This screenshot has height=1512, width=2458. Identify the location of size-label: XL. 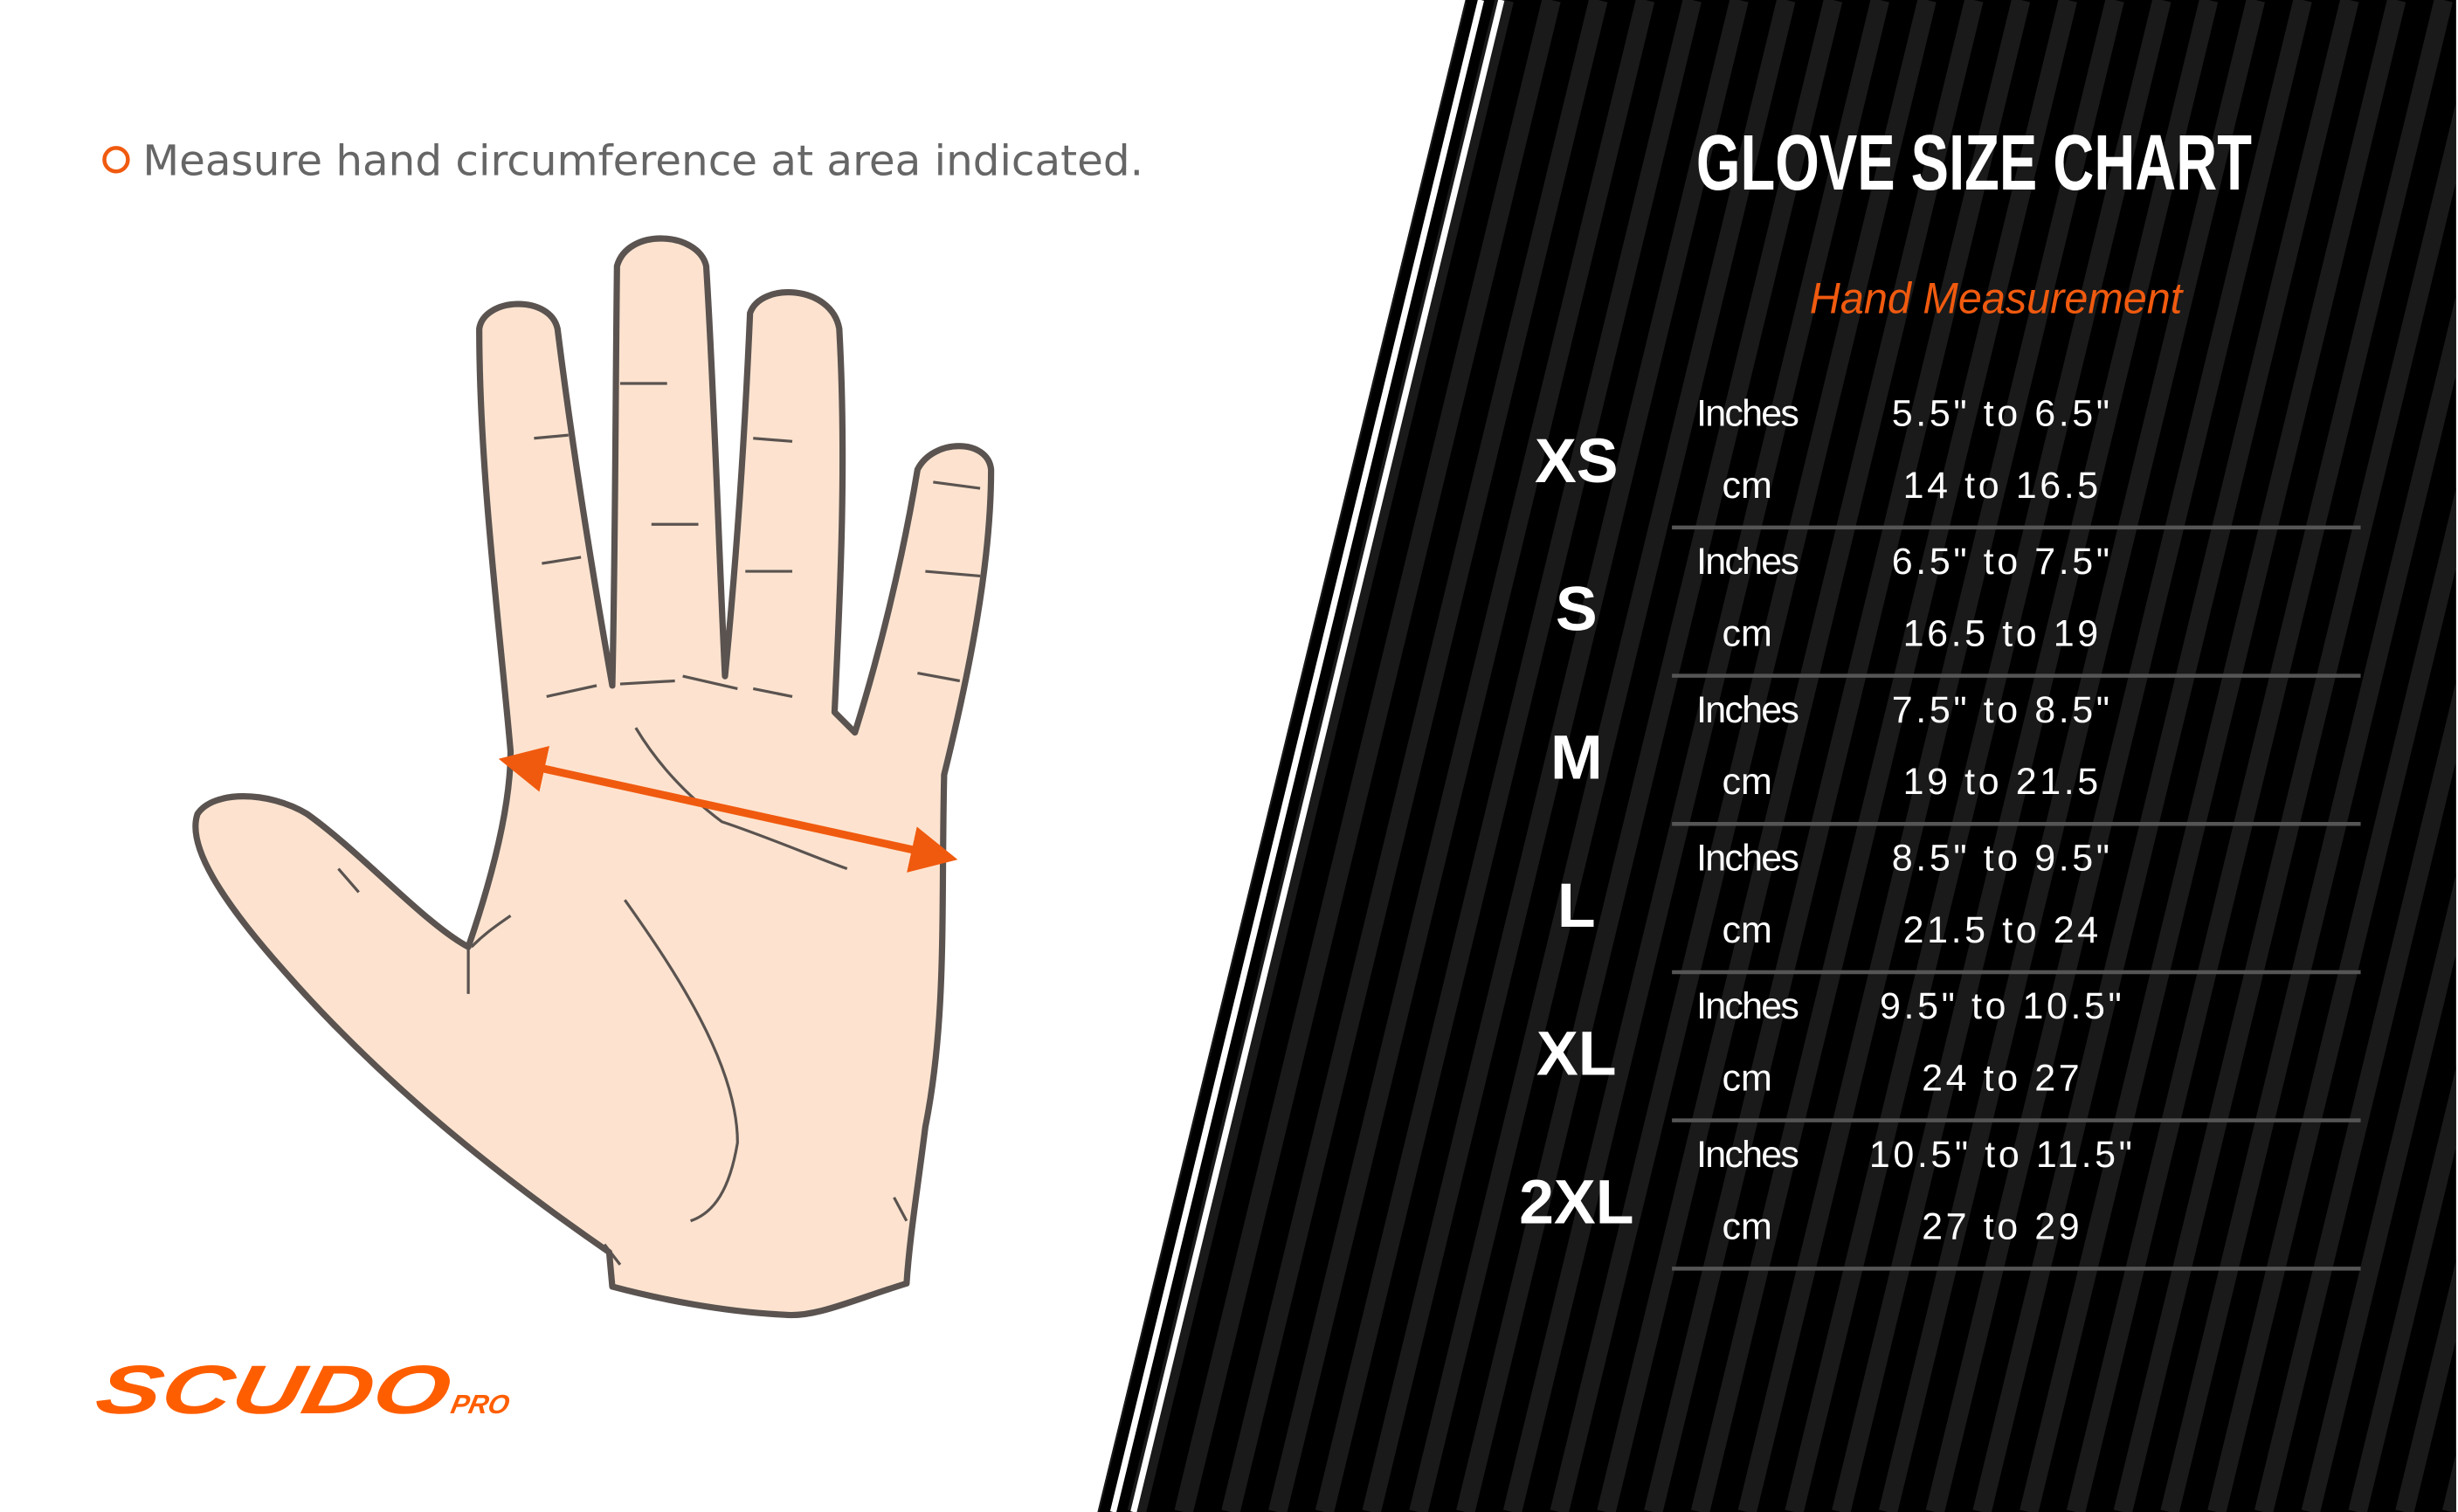
(1576, 1054).